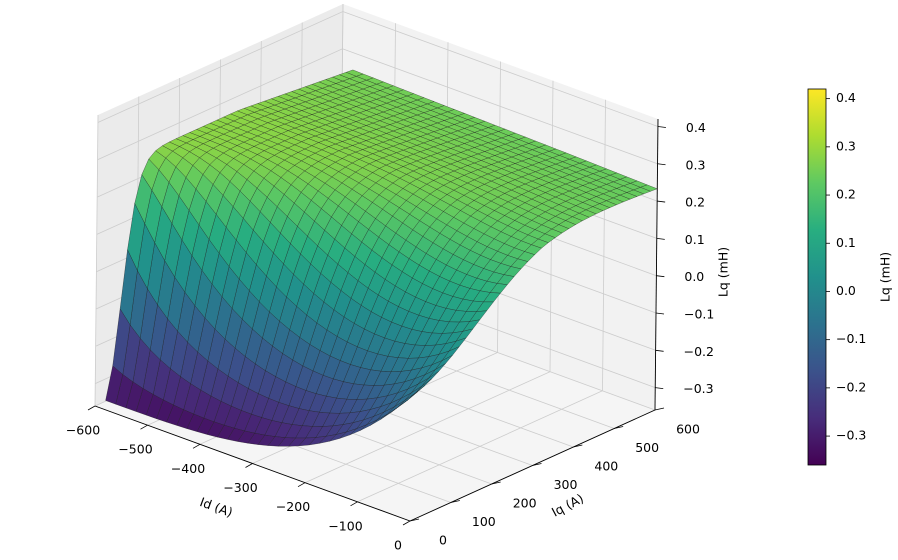 The image size is (898, 560). Describe the element at coordinates (240, 487) in the screenshot. I see `x-tick-label: −300` at that location.